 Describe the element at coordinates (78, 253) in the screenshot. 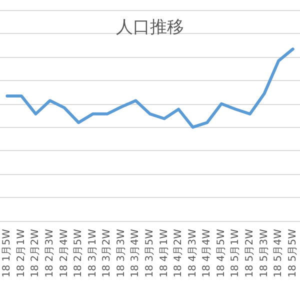

I see `x-tick-label: 18 2月5W` at that location.